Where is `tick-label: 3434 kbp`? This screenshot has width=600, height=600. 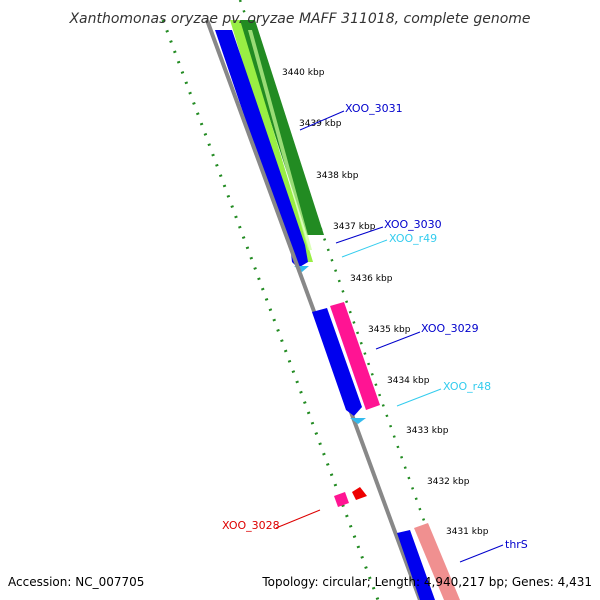
tick-label: 3434 kbp is located at coordinates (408, 381).